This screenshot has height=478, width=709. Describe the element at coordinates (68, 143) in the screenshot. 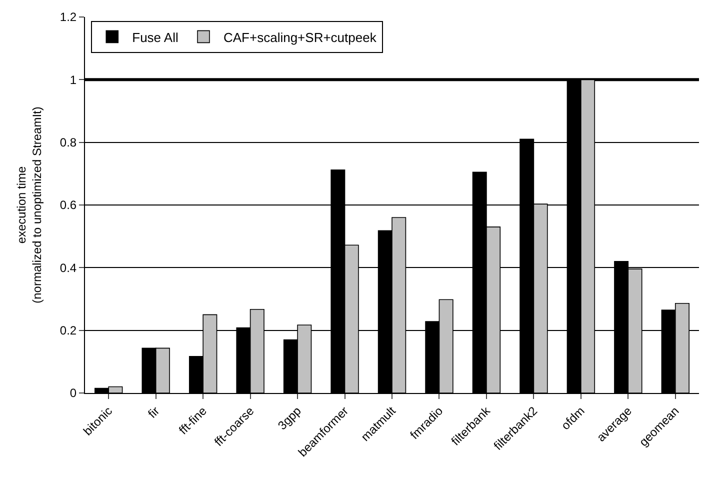

I see `y-tick-label: 0.8` at that location.